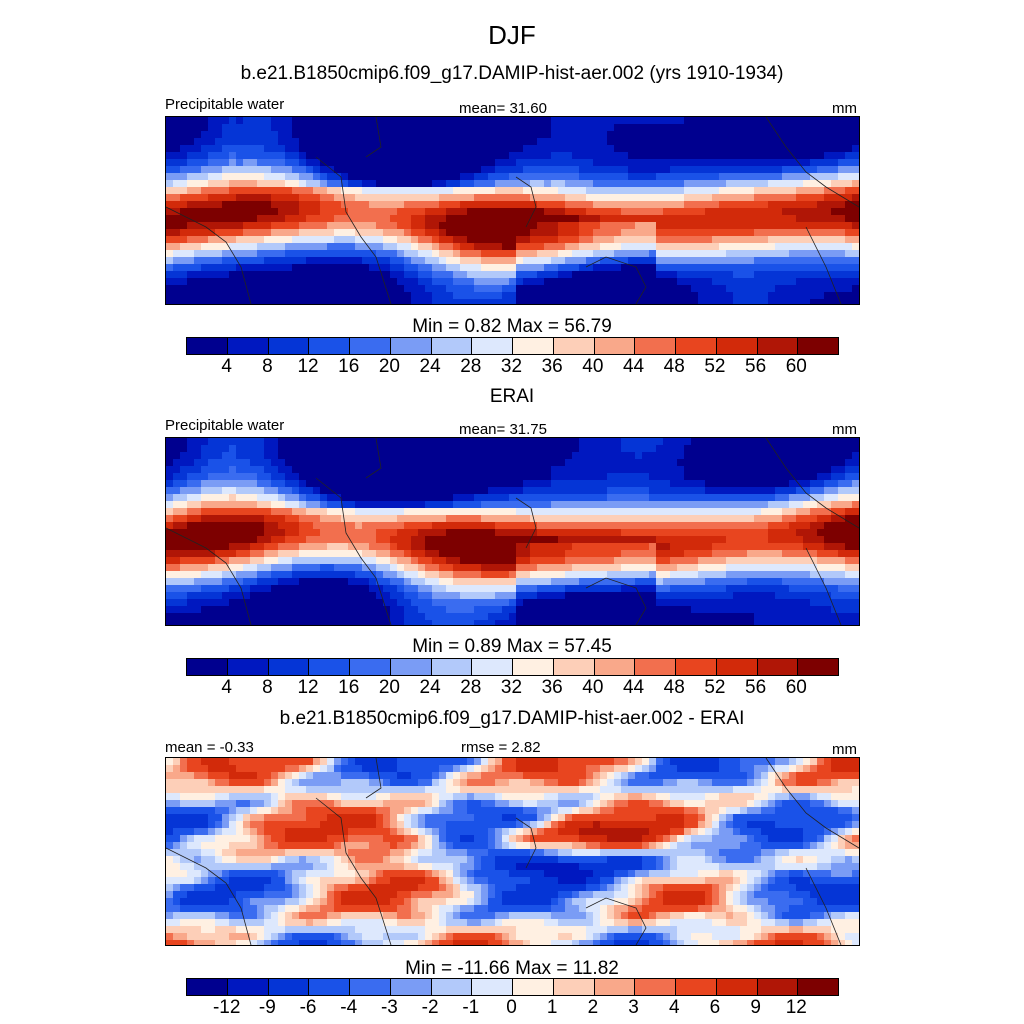 Image resolution: width=1024 pixels, height=1024 pixels. What do you see at coordinates (512, 531) in the screenshot?
I see `panel2-map` at bounding box center [512, 531].